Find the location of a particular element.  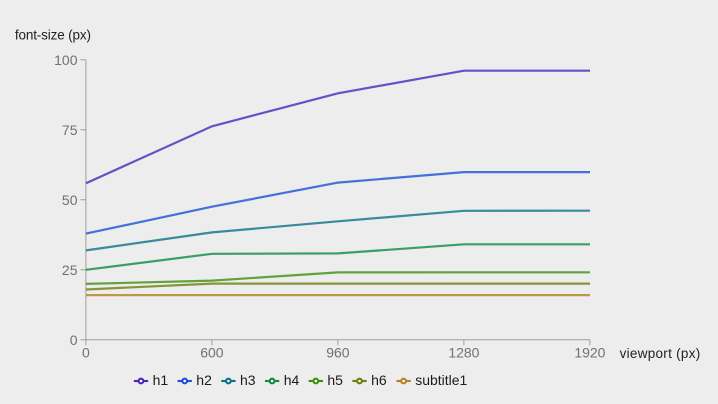

svg-text: viewport (px) is located at coordinates (660, 353).